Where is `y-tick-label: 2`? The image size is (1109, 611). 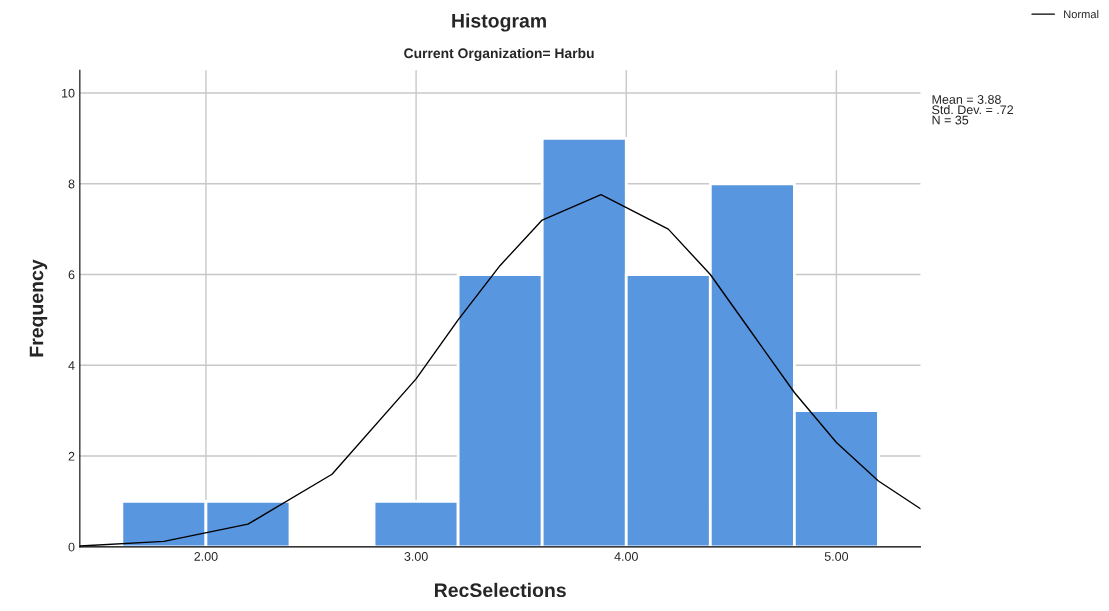
y-tick-label: 2 is located at coordinates (71, 456).